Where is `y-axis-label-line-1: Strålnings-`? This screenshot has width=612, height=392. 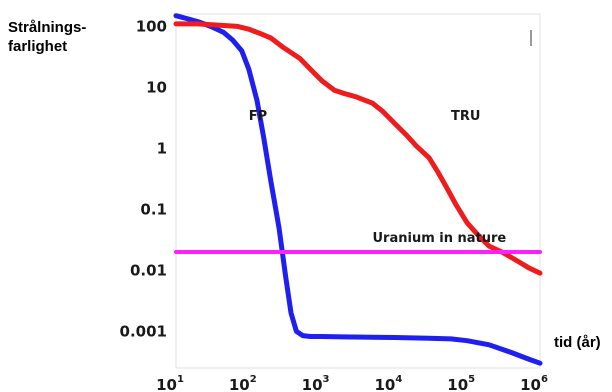 y-axis-label-line-1: Strålnings- is located at coordinates (47, 27).